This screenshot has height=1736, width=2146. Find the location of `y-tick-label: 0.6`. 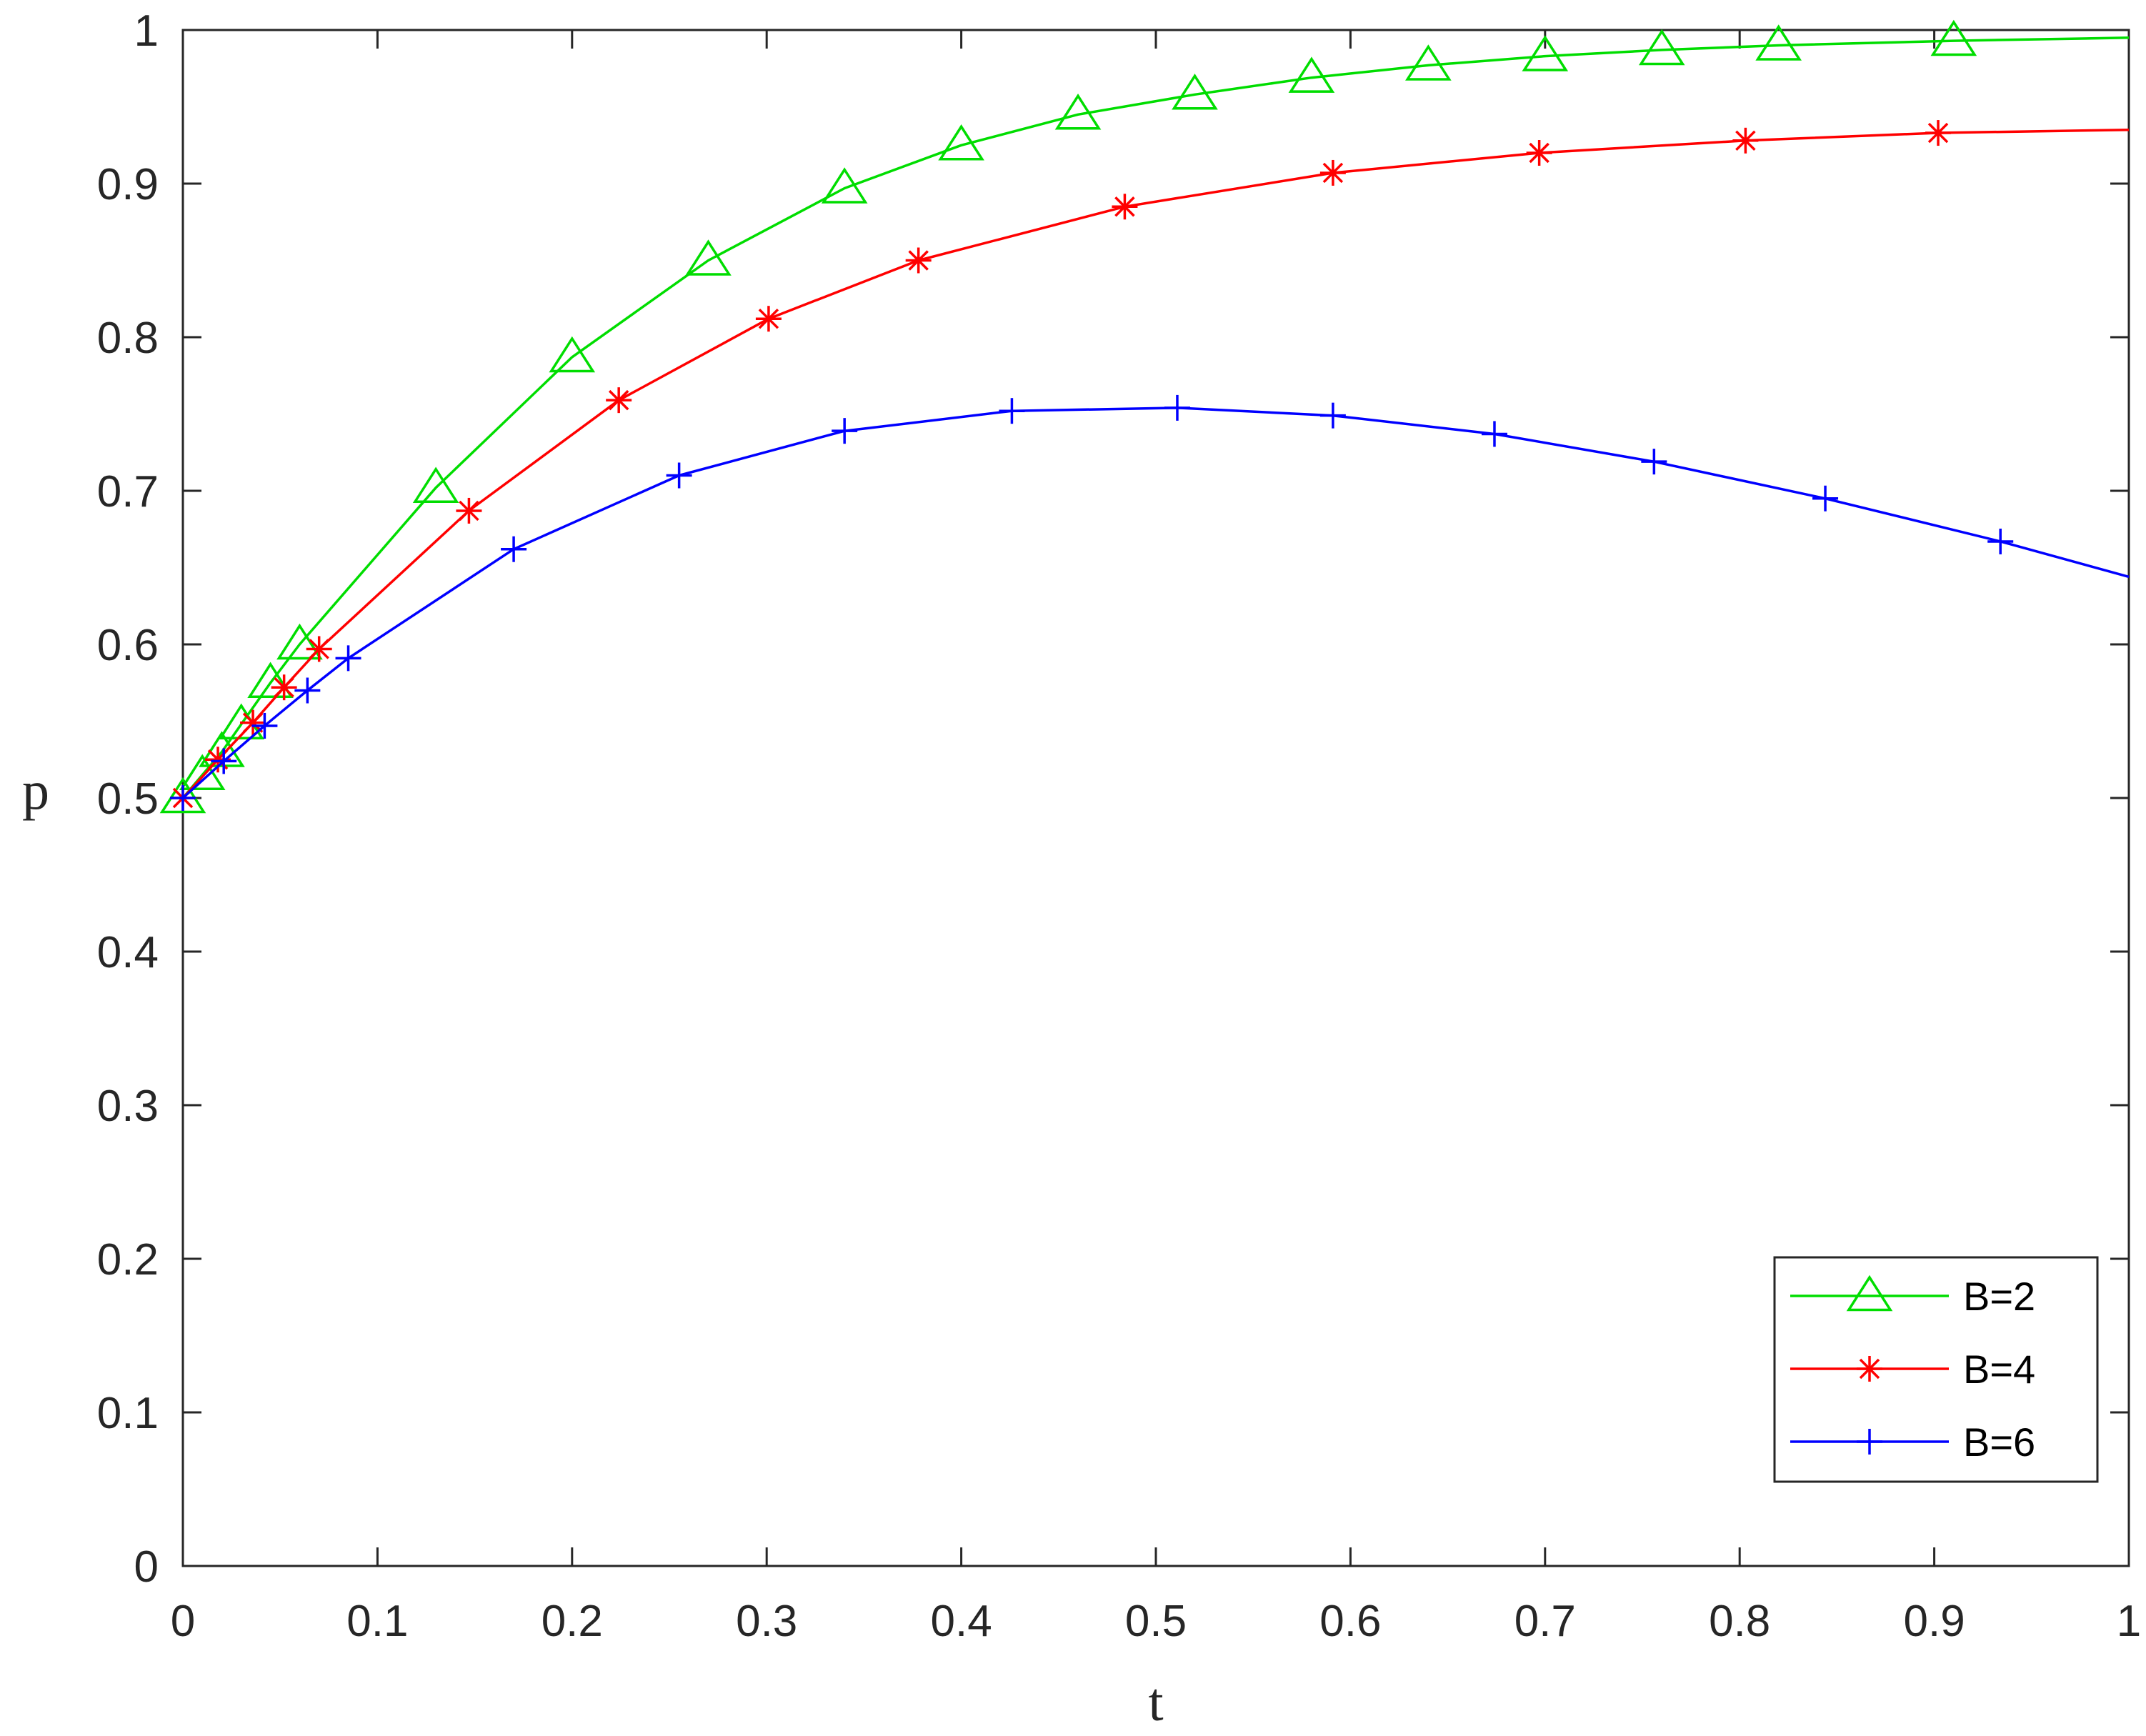

y-tick-label: 0.6 is located at coordinates (128, 645).